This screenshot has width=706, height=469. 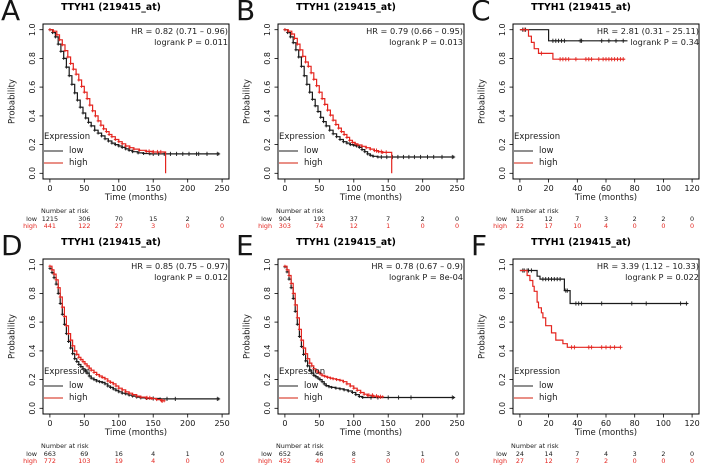 What do you see at coordinates (153, 219) in the screenshot?
I see `svg-text: 15` at bounding box center [153, 219].